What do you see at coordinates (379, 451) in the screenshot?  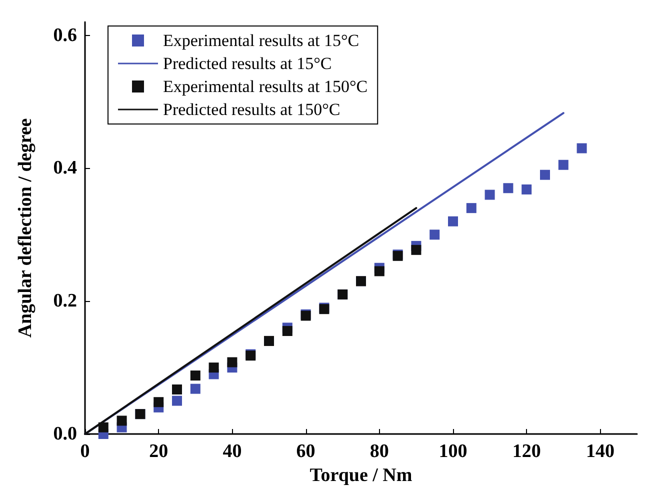 I see `x-tick-label: 80` at bounding box center [379, 451].